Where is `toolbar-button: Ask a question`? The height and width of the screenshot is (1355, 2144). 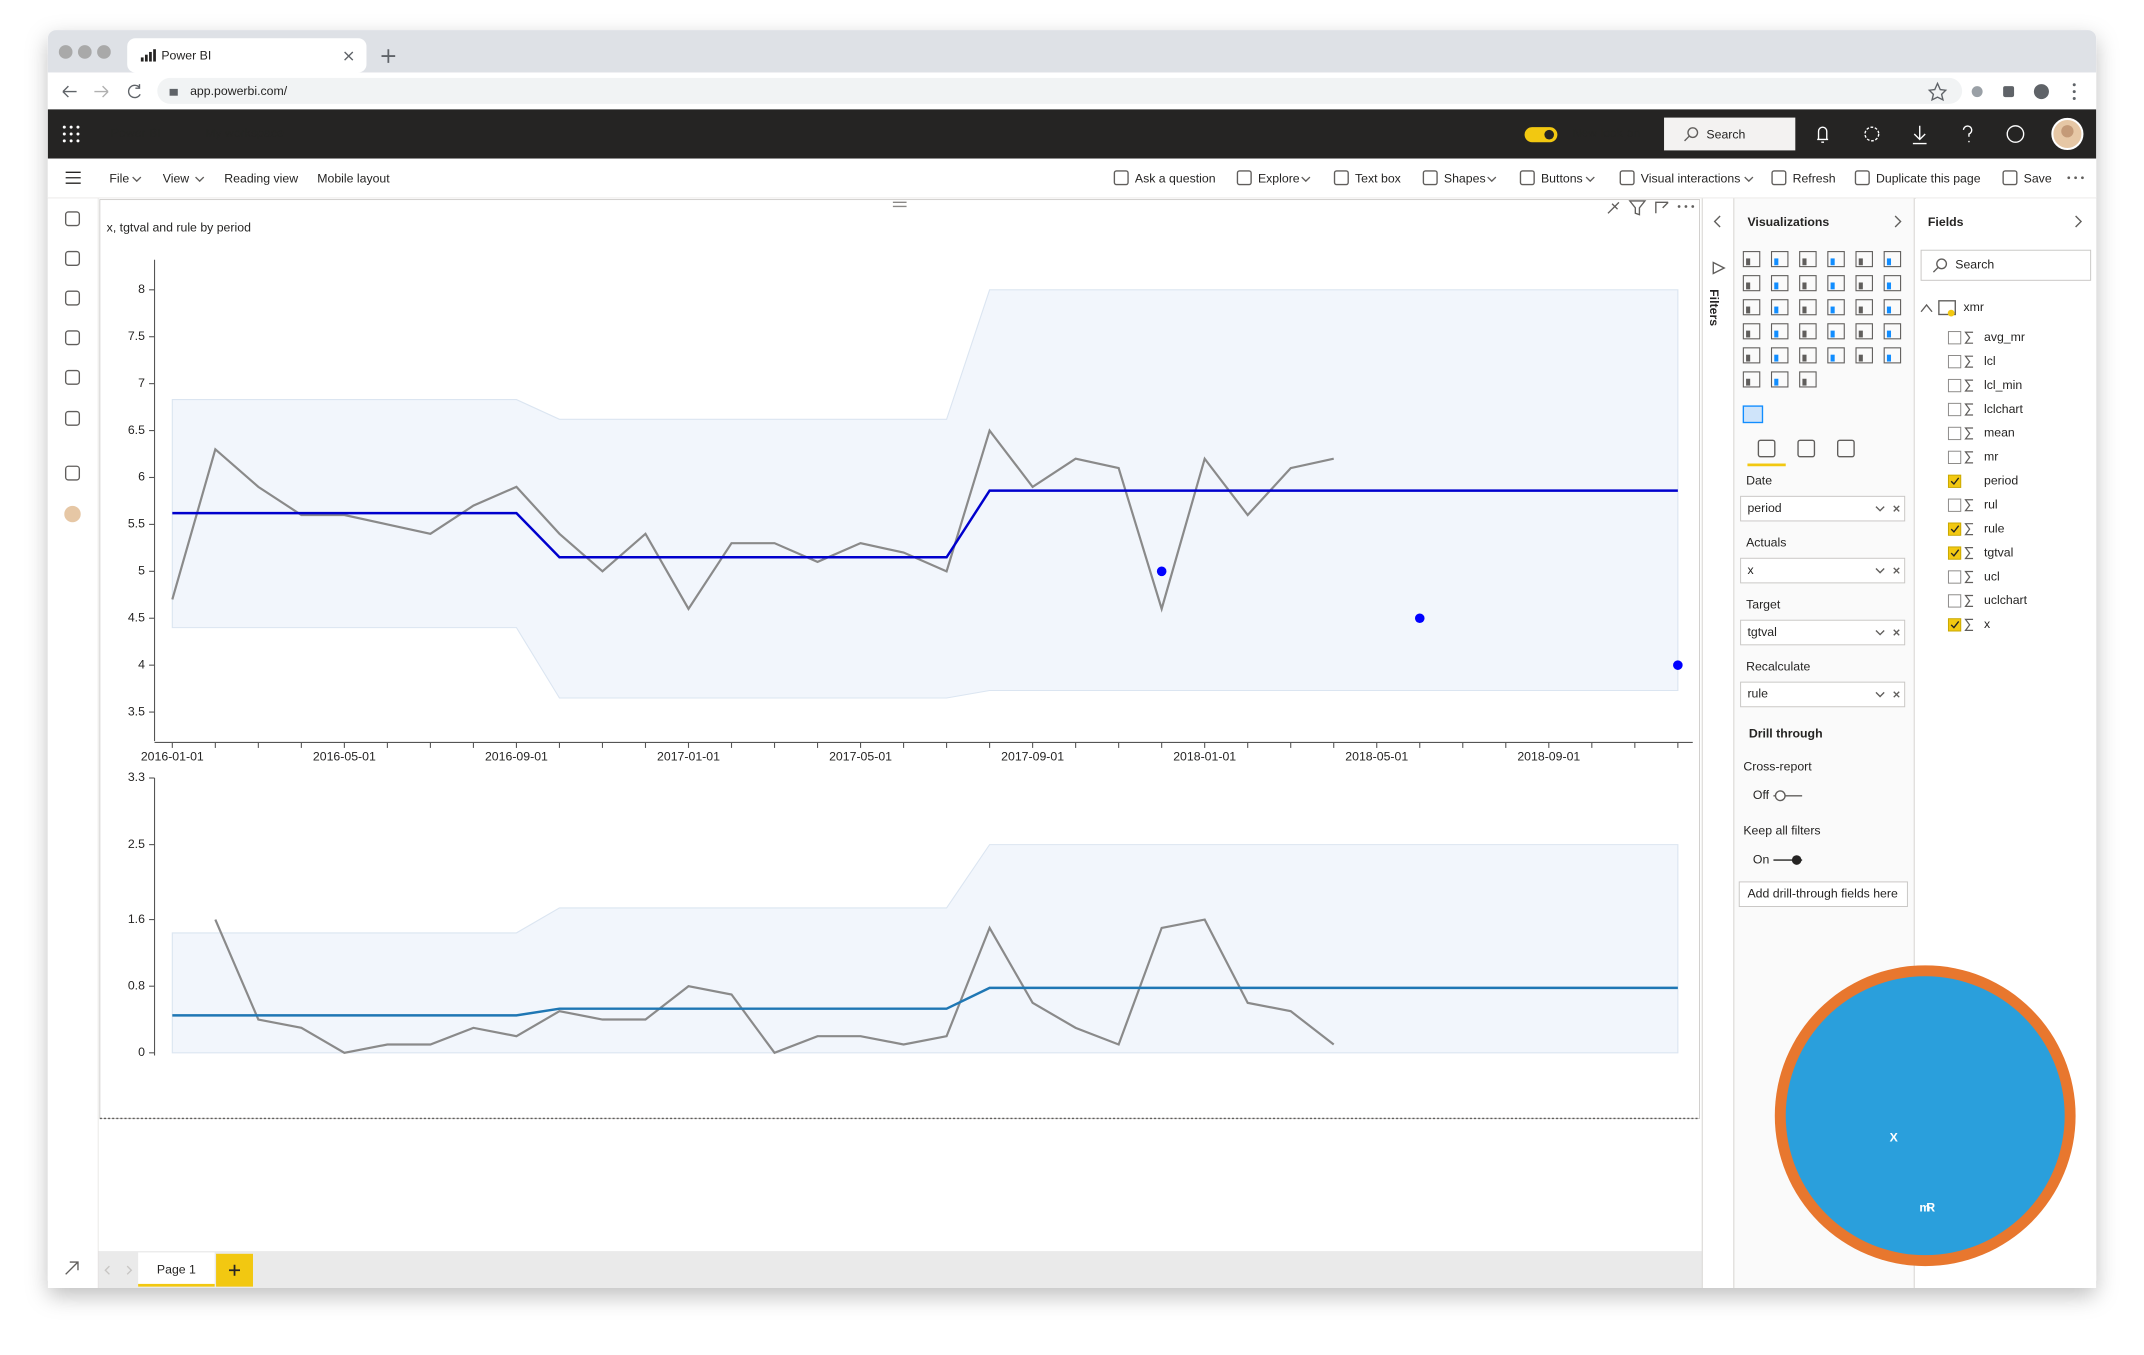
toolbar-button: Ask a question is located at coordinates (1175, 178).